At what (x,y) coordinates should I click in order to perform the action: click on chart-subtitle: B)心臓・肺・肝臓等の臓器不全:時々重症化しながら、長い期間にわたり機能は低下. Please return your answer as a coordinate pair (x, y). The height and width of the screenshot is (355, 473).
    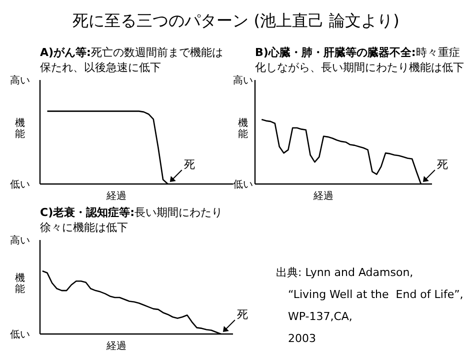
    Looking at the image, I should click on (359, 60).